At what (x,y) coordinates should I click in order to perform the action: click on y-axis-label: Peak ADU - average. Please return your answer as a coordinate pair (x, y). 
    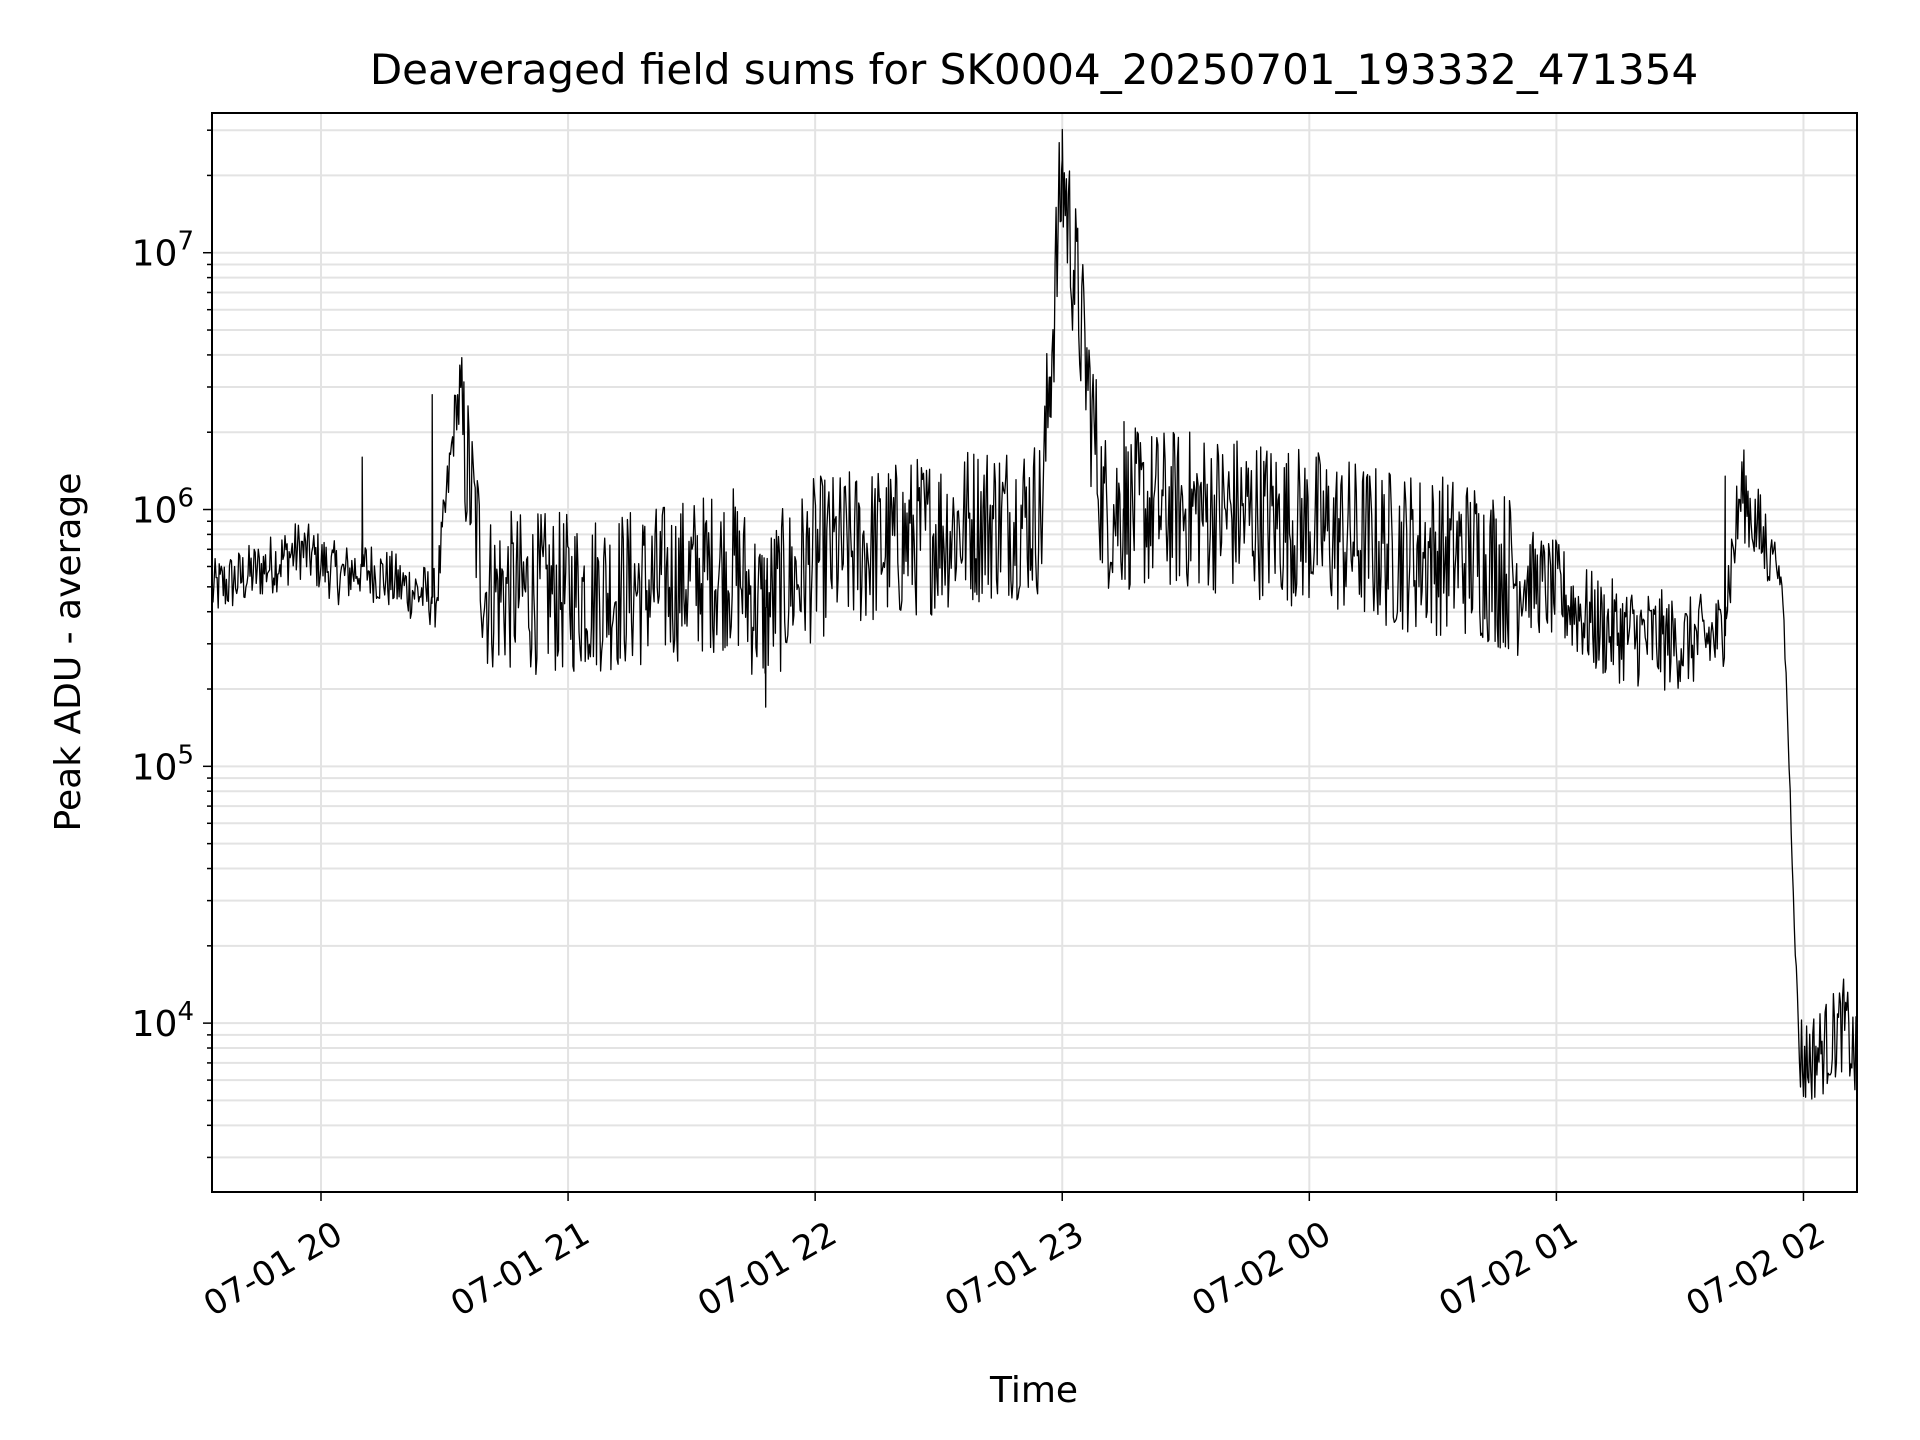
    Looking at the image, I should click on (68, 652).